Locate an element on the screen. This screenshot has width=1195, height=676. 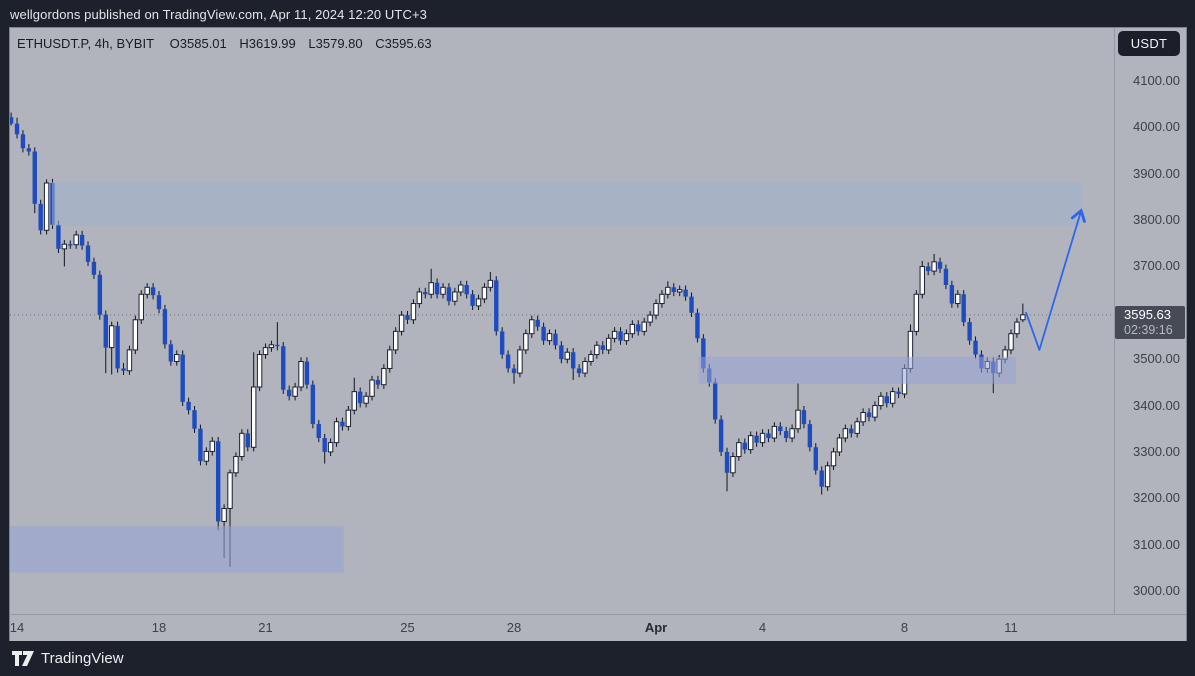
tradingview-logo-icon is located at coordinates (23, 658).